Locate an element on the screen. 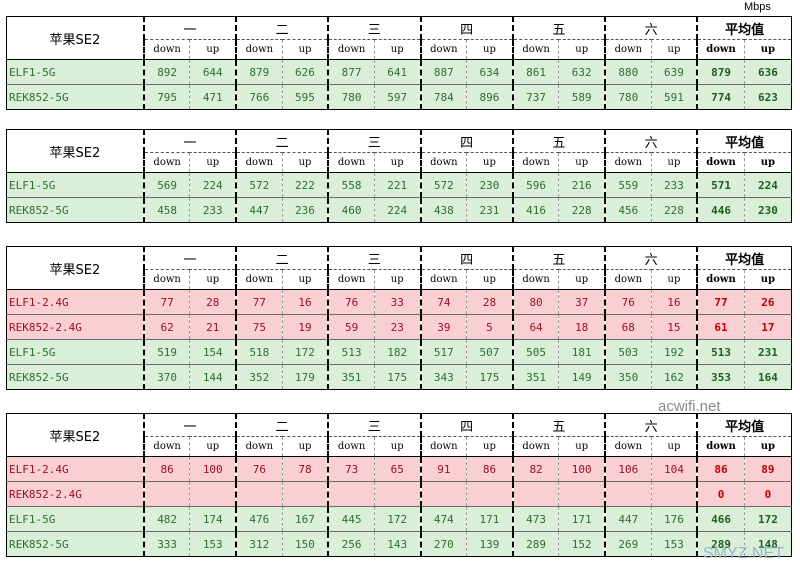  down-value: 68 is located at coordinates (627, 327).